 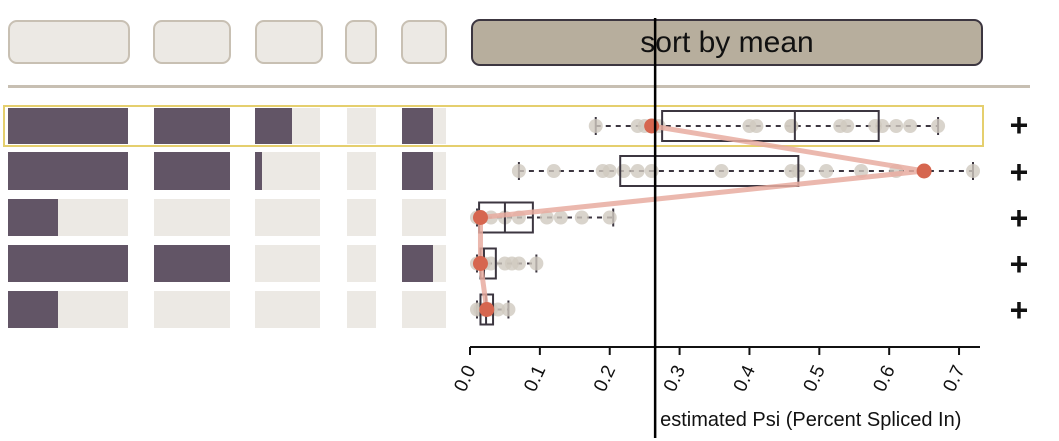 I want to click on add-isoform-button-3: +, so click(x=1019, y=218).